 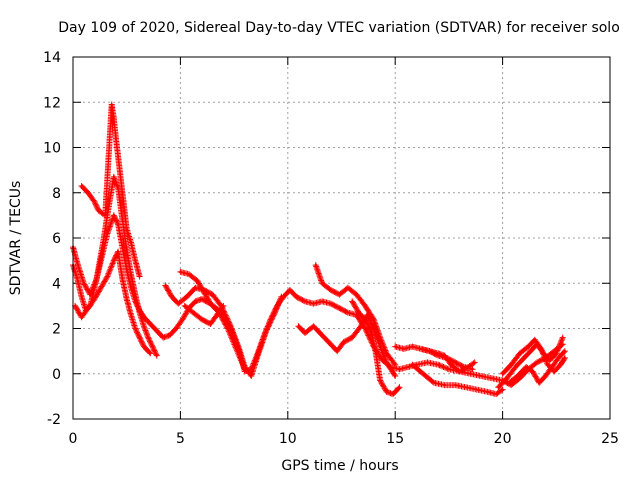 What do you see at coordinates (56, 330) in the screenshot?
I see `y-tick-label: 2` at bounding box center [56, 330].